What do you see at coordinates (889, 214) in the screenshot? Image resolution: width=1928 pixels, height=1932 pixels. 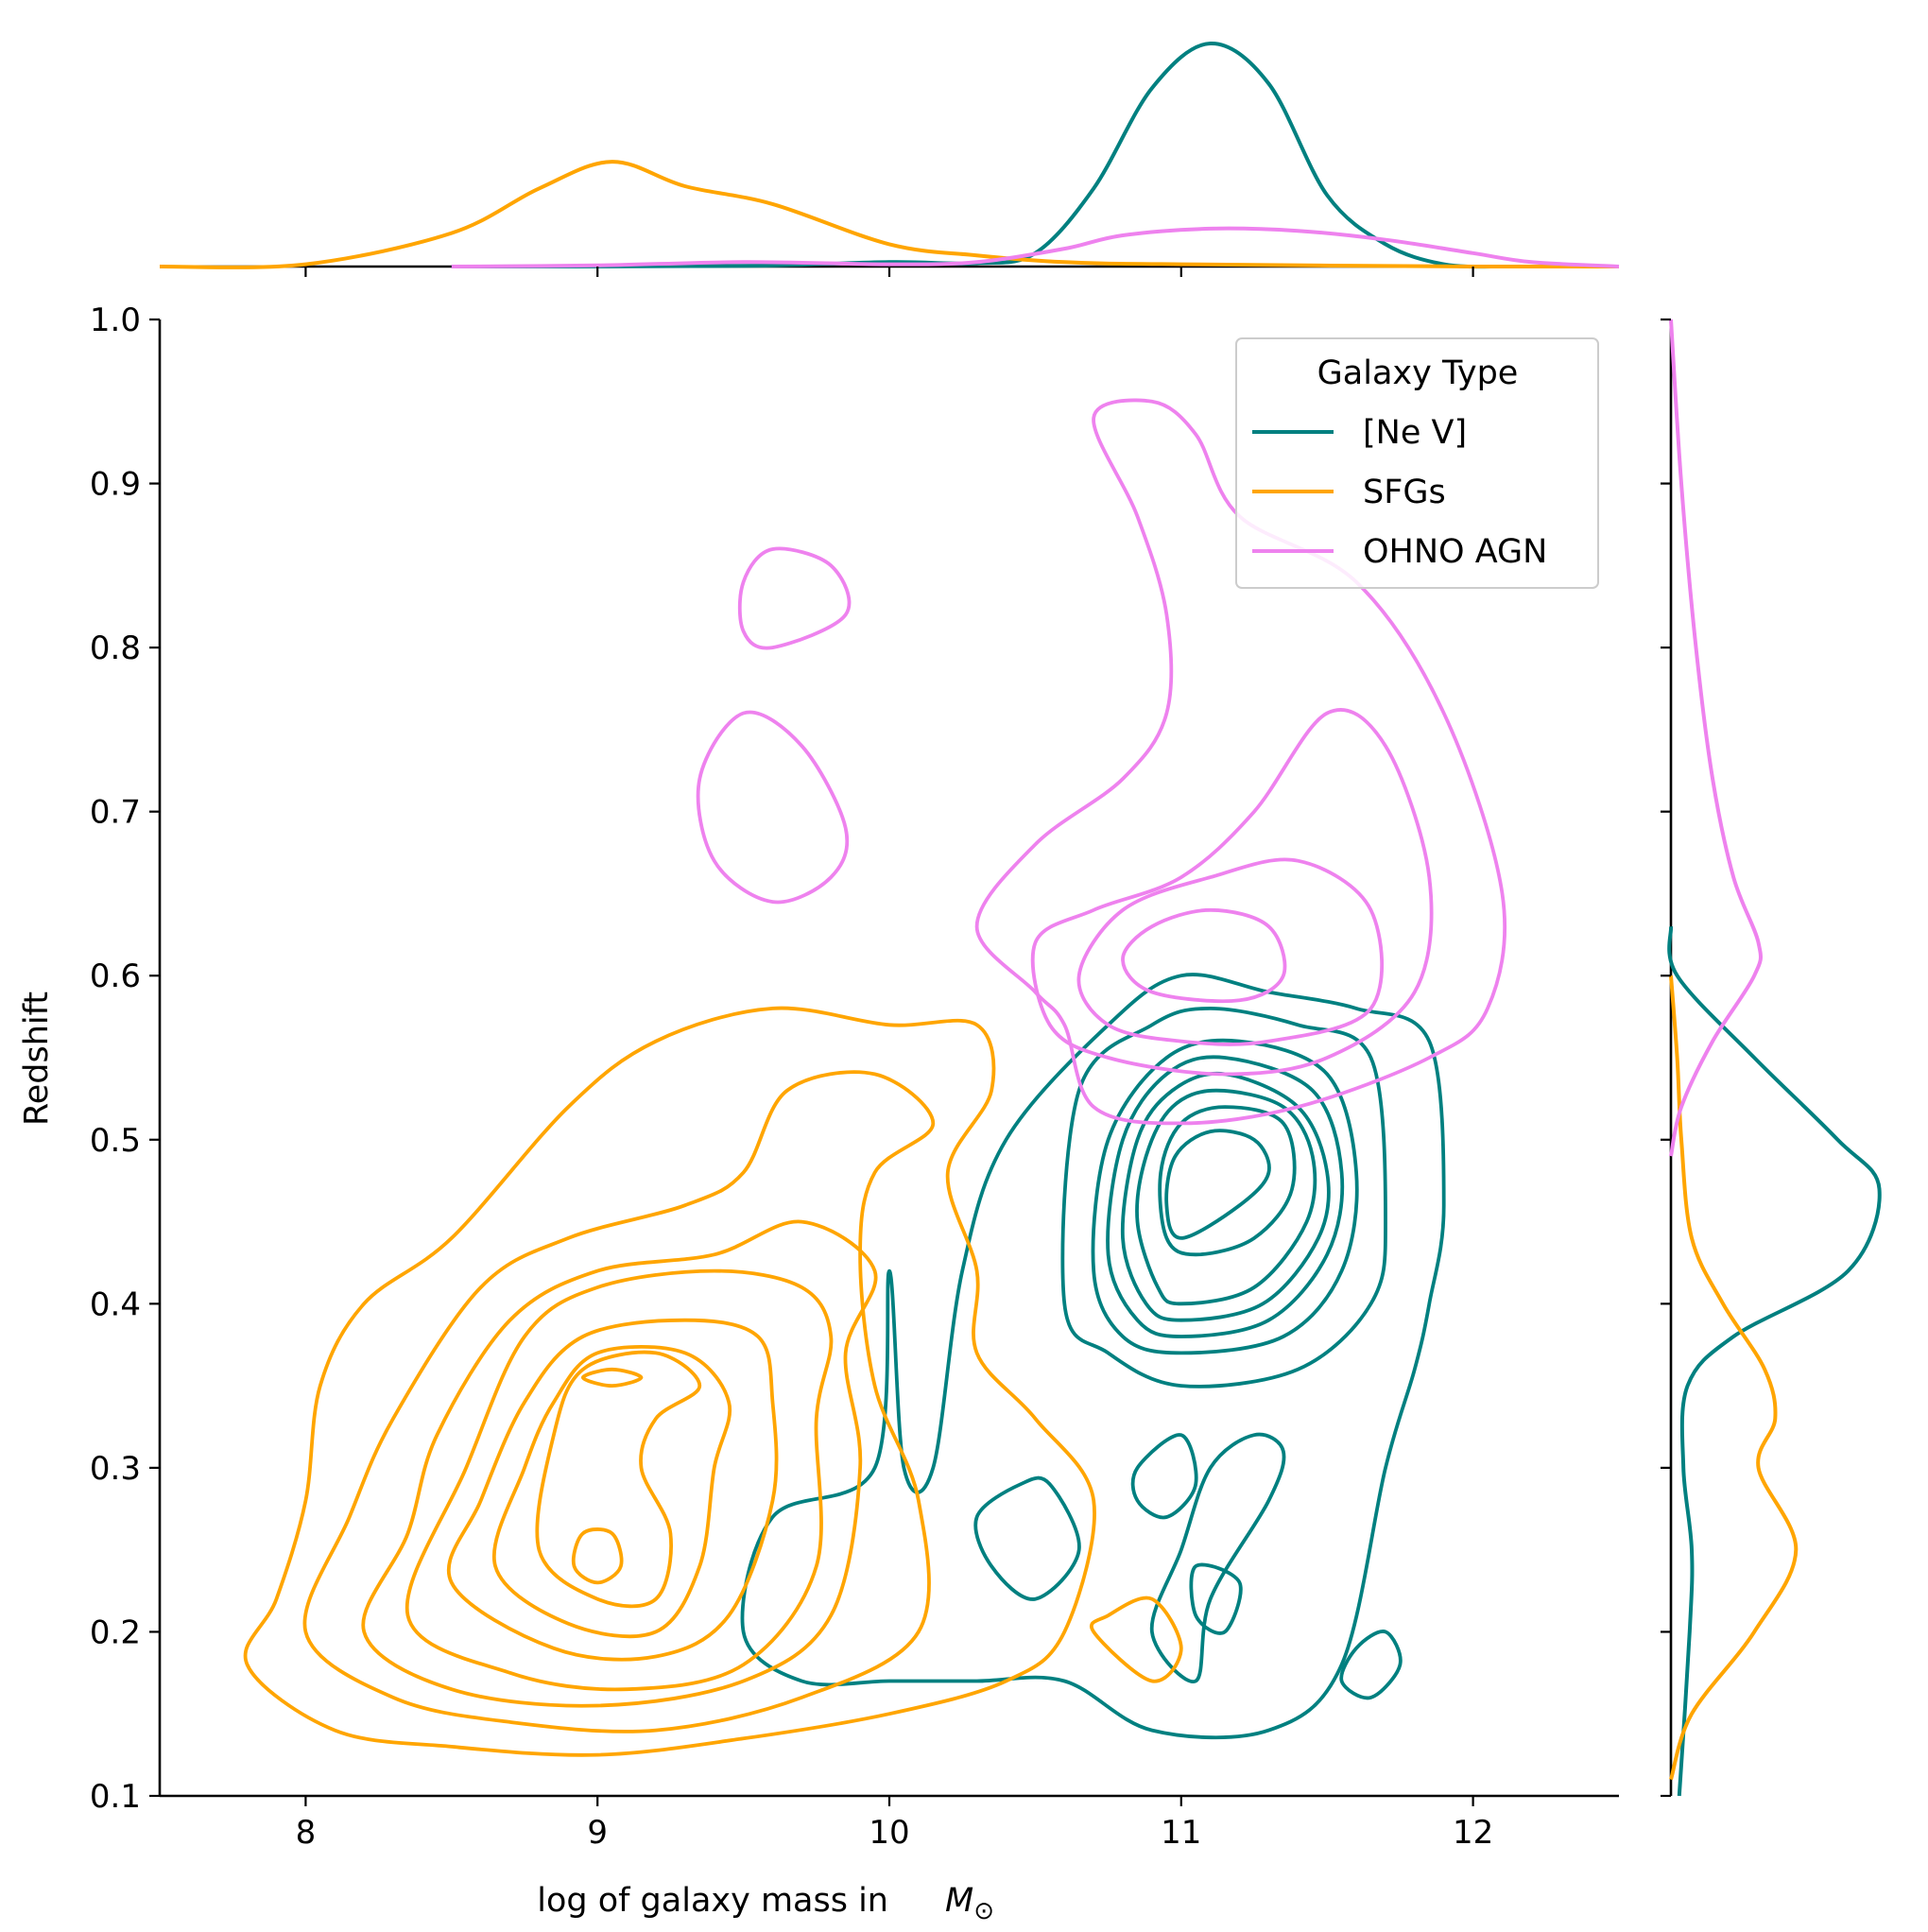 I see `top-marginal-sfgs` at bounding box center [889, 214].